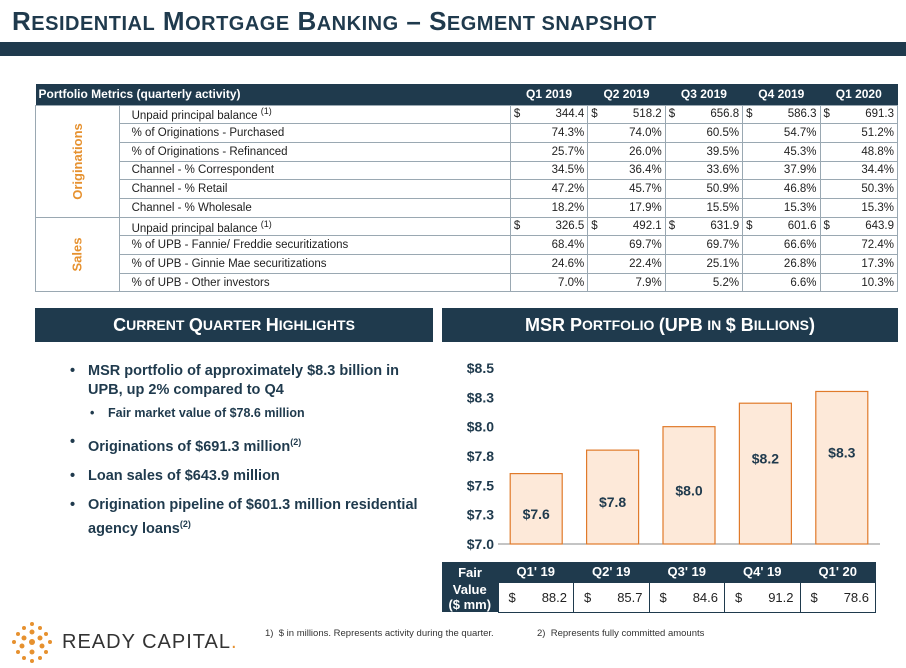 The image size is (906, 668). What do you see at coordinates (480, 544) in the screenshot?
I see `y-tick-label: $7.0` at bounding box center [480, 544].